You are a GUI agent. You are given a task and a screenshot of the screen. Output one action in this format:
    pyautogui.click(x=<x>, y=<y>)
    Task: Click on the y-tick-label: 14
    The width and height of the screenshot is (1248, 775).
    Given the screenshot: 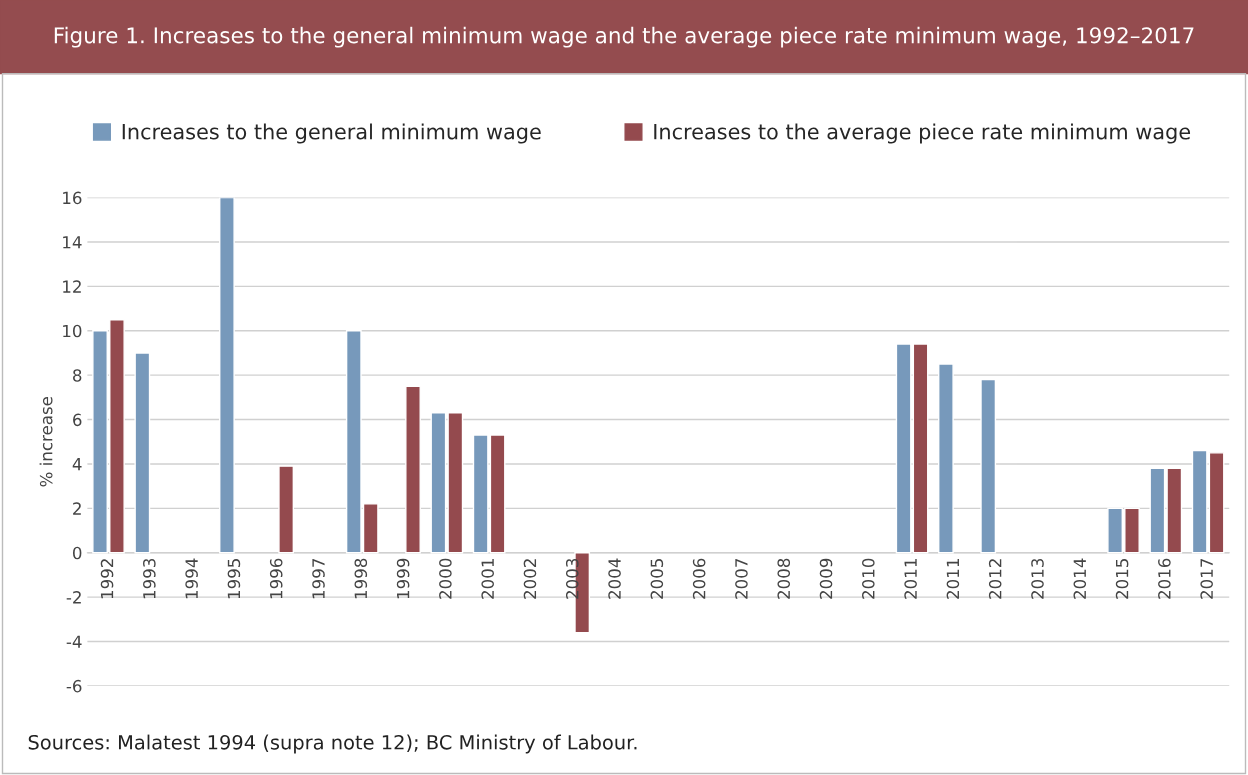 What is the action you would take?
    pyautogui.click(x=72, y=242)
    